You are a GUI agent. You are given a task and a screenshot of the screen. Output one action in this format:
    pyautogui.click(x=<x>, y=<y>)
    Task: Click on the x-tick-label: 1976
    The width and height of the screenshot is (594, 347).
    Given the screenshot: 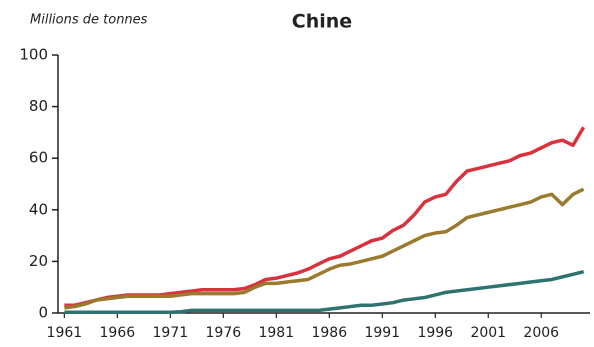 What is the action you would take?
    pyautogui.click(x=224, y=333)
    